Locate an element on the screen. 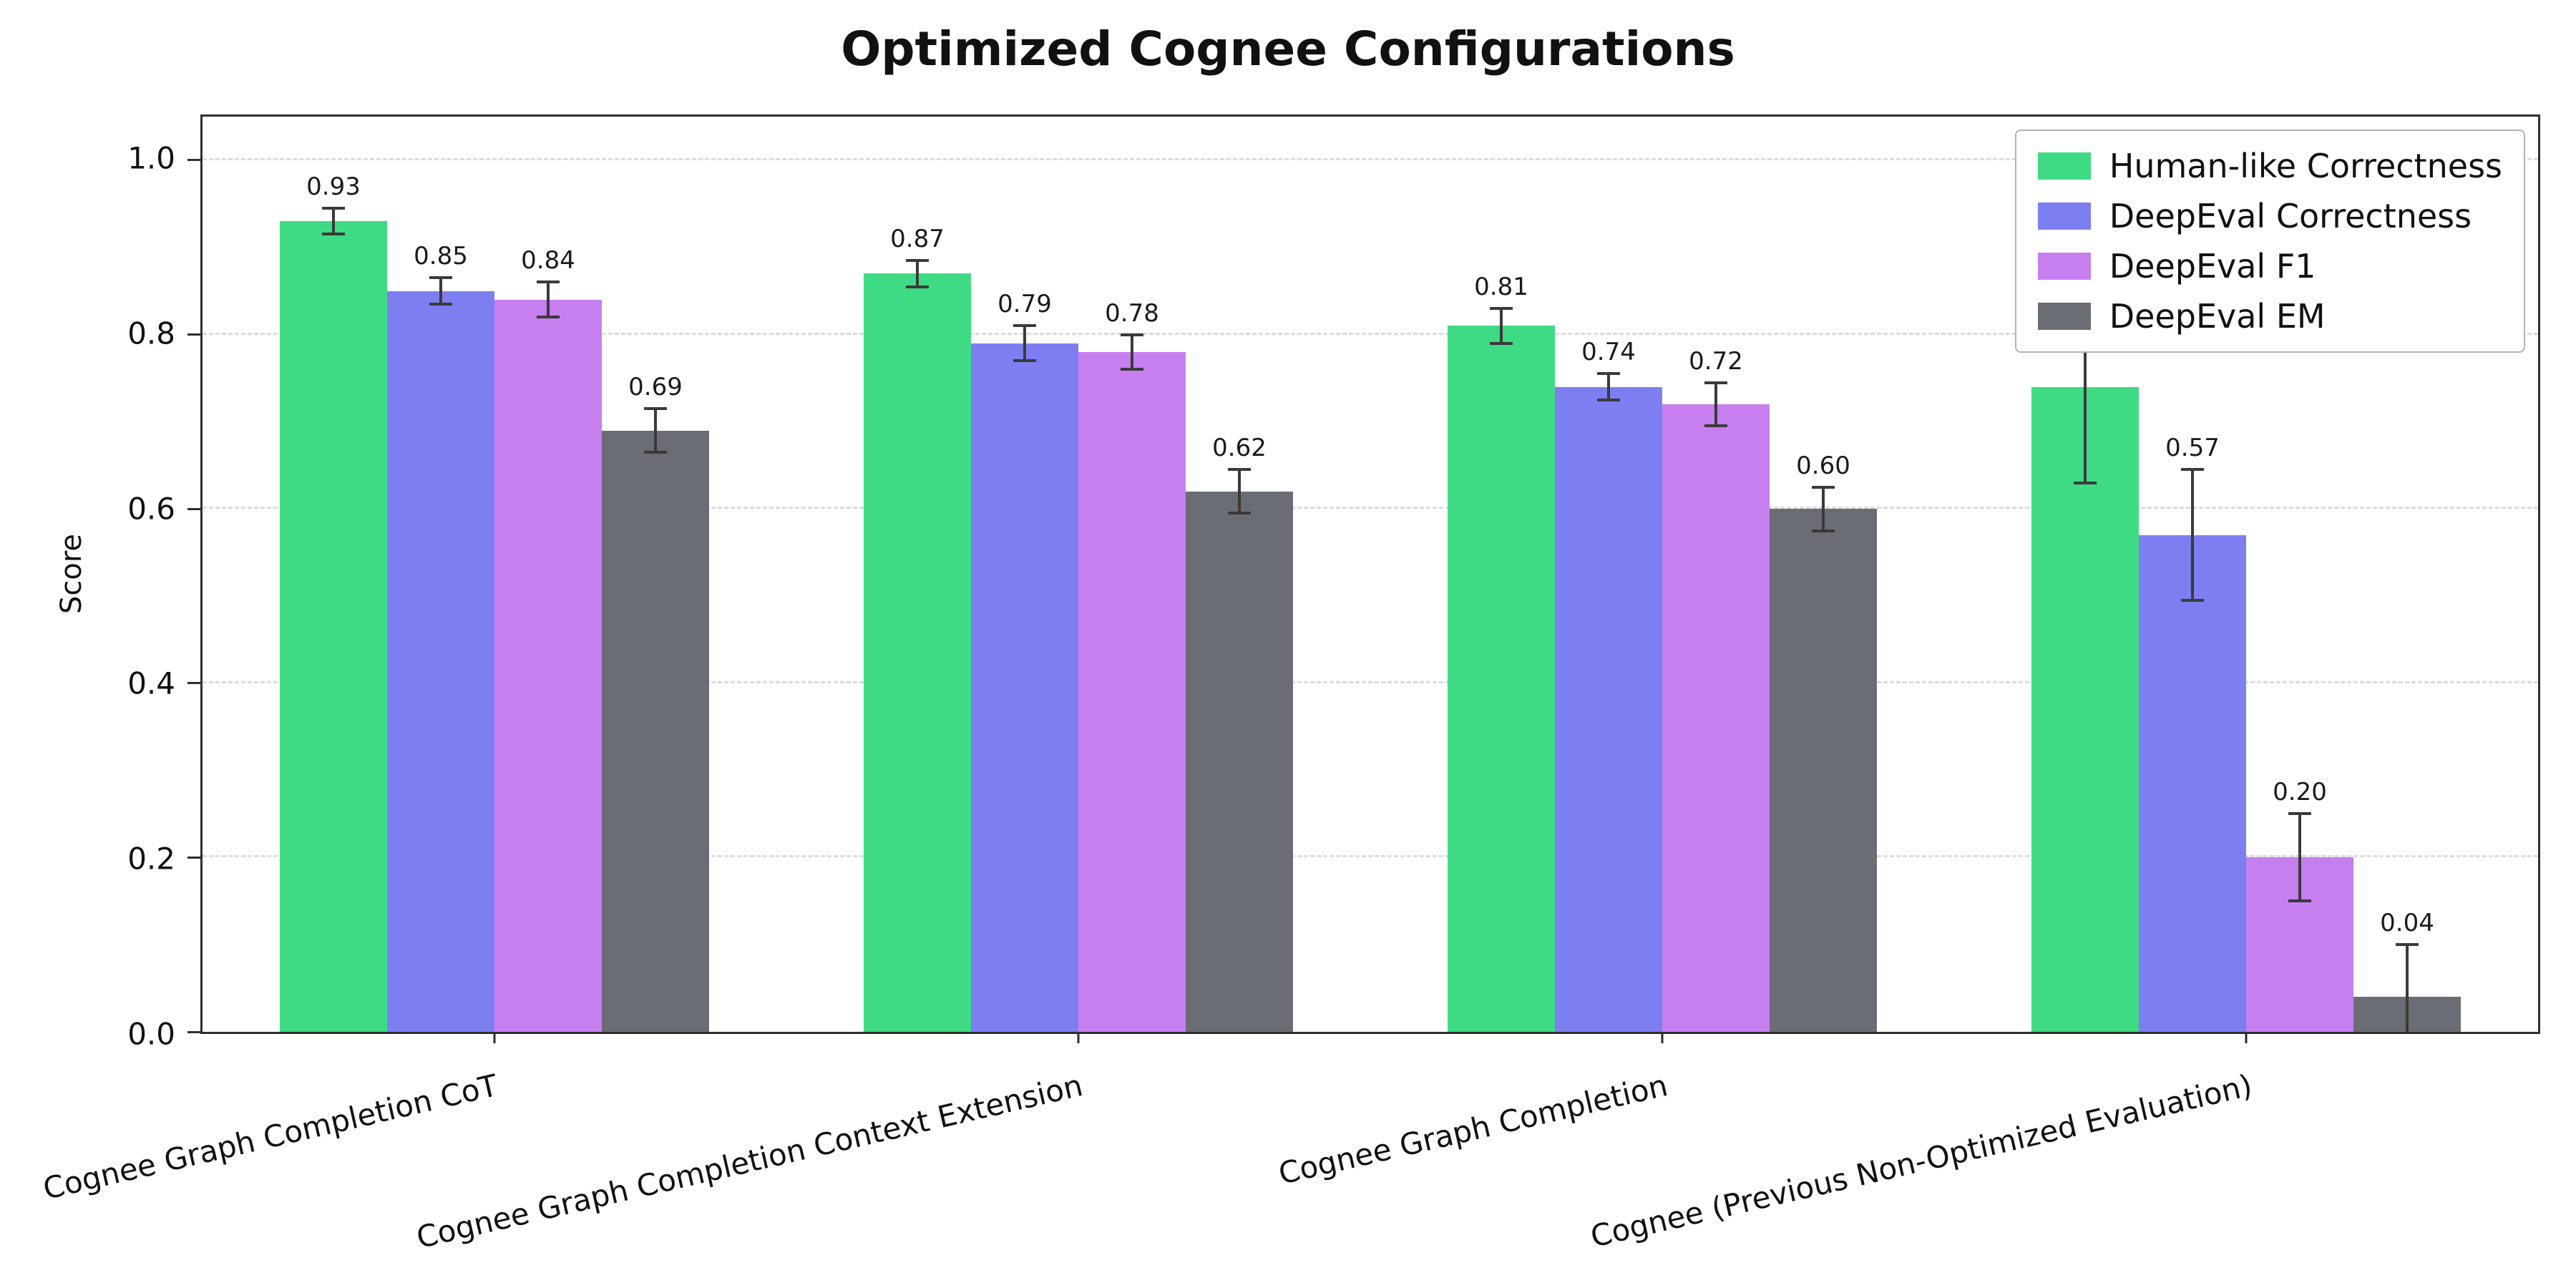  bar-value-label: 0.79 is located at coordinates (1024, 304).